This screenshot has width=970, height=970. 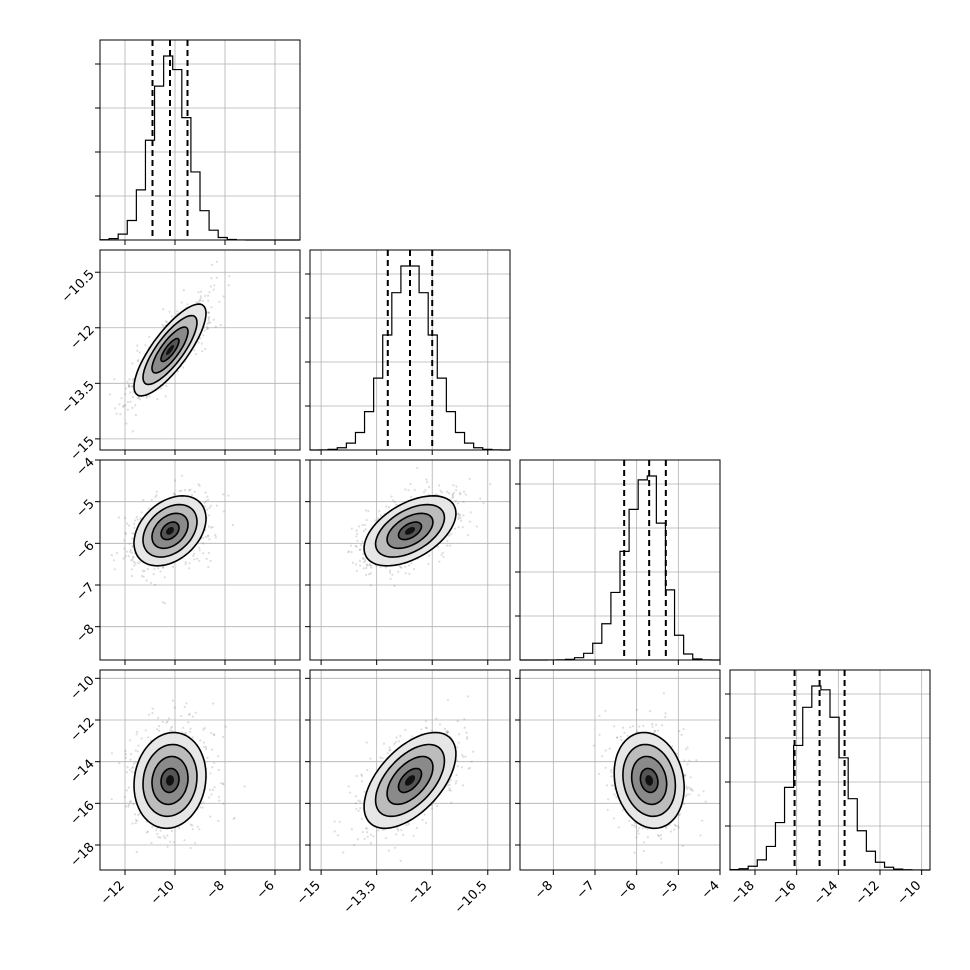 I want to click on y-tick-label: −10, so click(x=83, y=688).